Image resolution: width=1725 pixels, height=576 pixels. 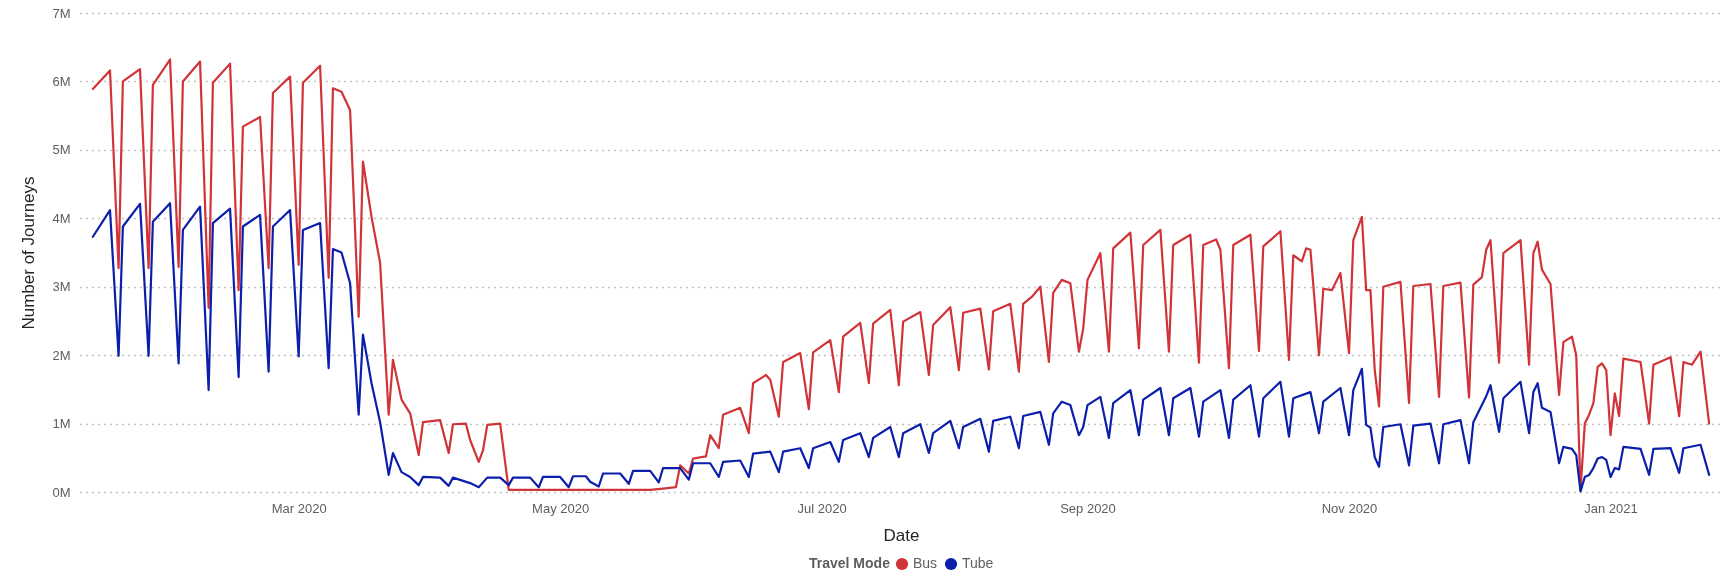 What do you see at coordinates (925, 563) in the screenshot?
I see `legend-label: Bus` at bounding box center [925, 563].